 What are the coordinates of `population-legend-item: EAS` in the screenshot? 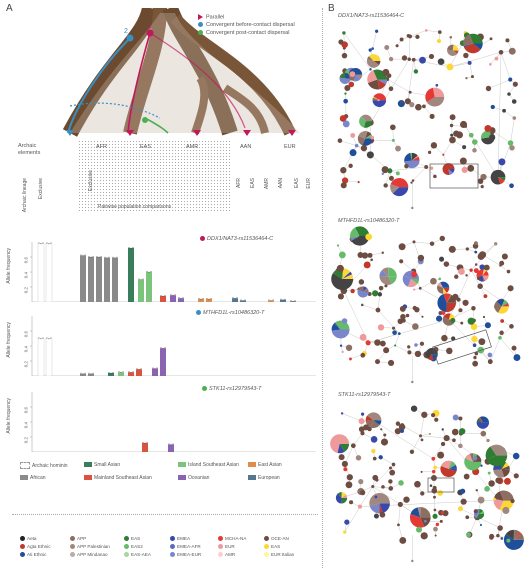 It's located at (272, 547).